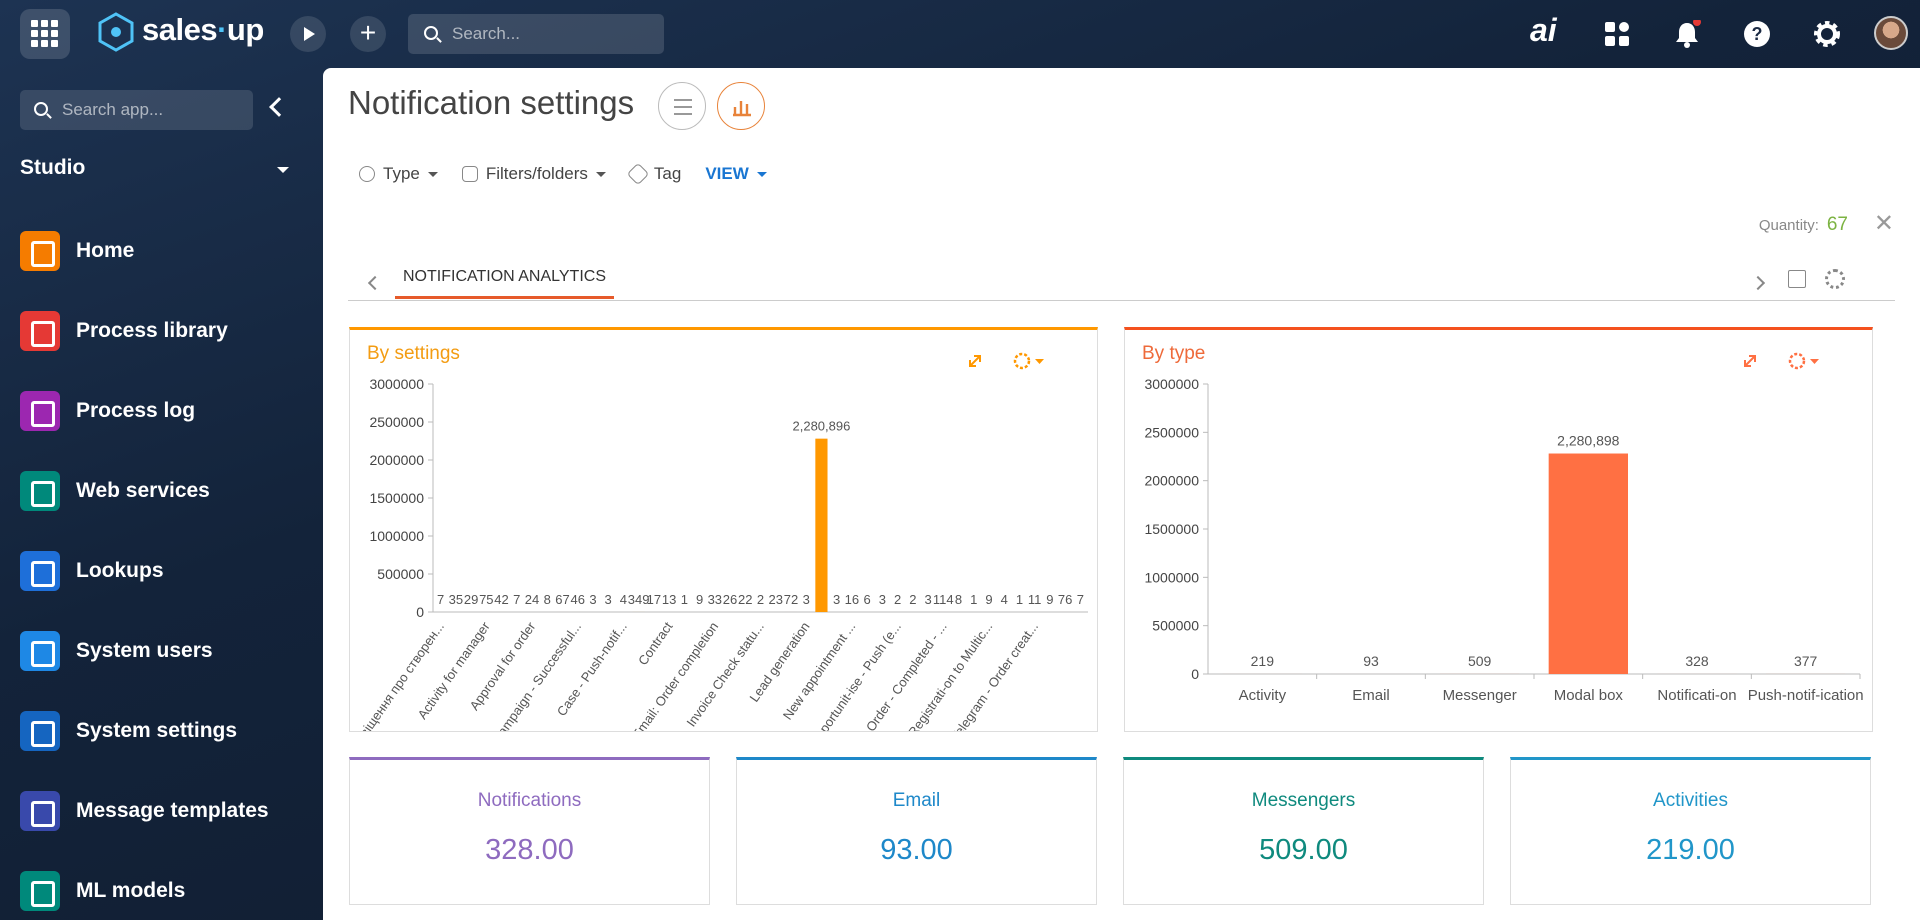 The image size is (1920, 920). Describe the element at coordinates (491, 102) in the screenshot. I see `page-title: Notification settings` at that location.